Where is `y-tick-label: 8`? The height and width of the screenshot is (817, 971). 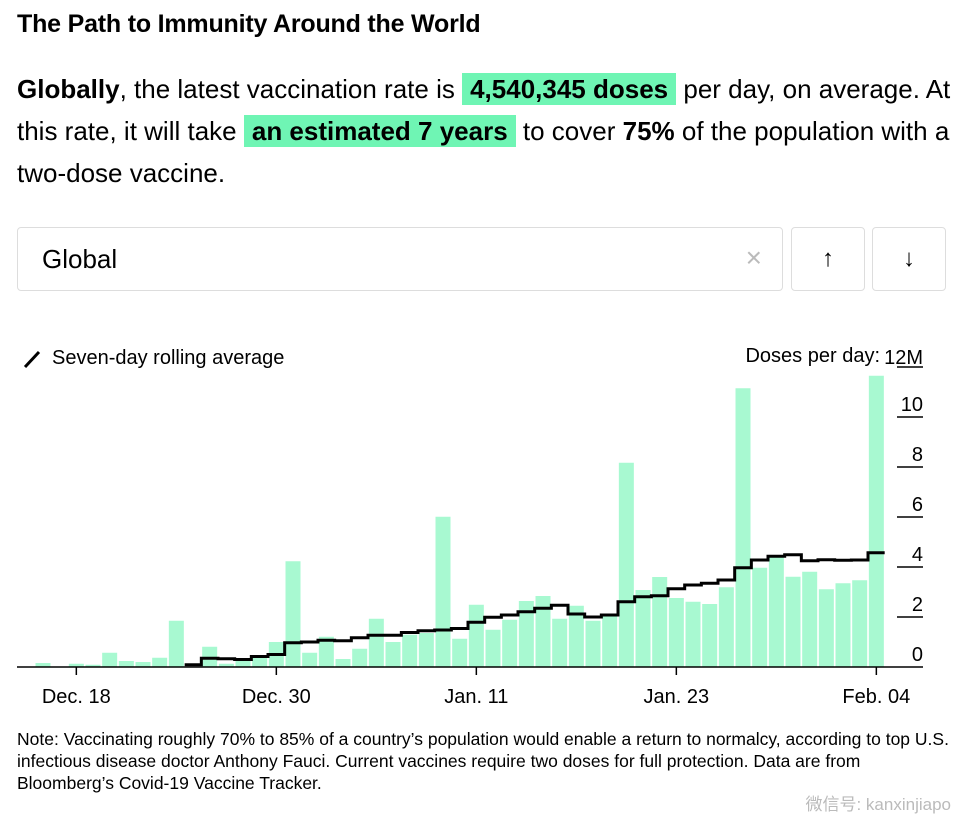
y-tick-label: 8 is located at coordinates (917, 455).